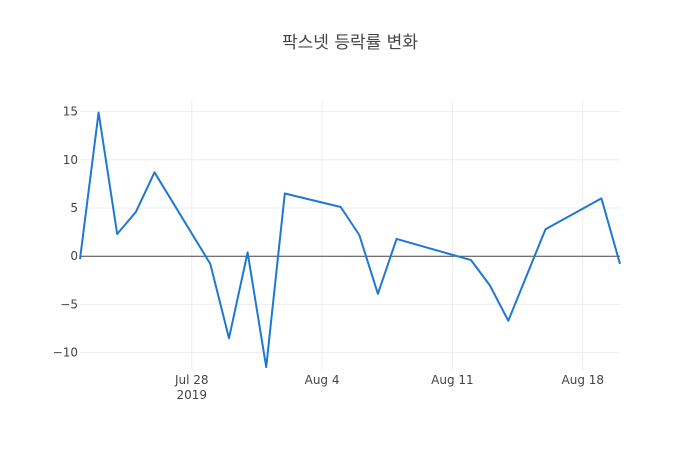 The image size is (700, 450). What do you see at coordinates (70, 112) in the screenshot?
I see `y-tick-label: 15` at bounding box center [70, 112].